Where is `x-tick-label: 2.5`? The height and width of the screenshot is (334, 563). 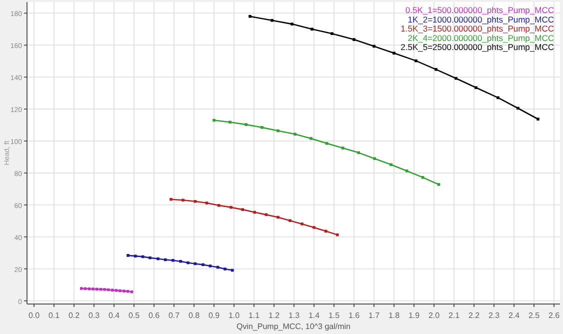 x-tick-label: 2.5 is located at coordinates (534, 315).